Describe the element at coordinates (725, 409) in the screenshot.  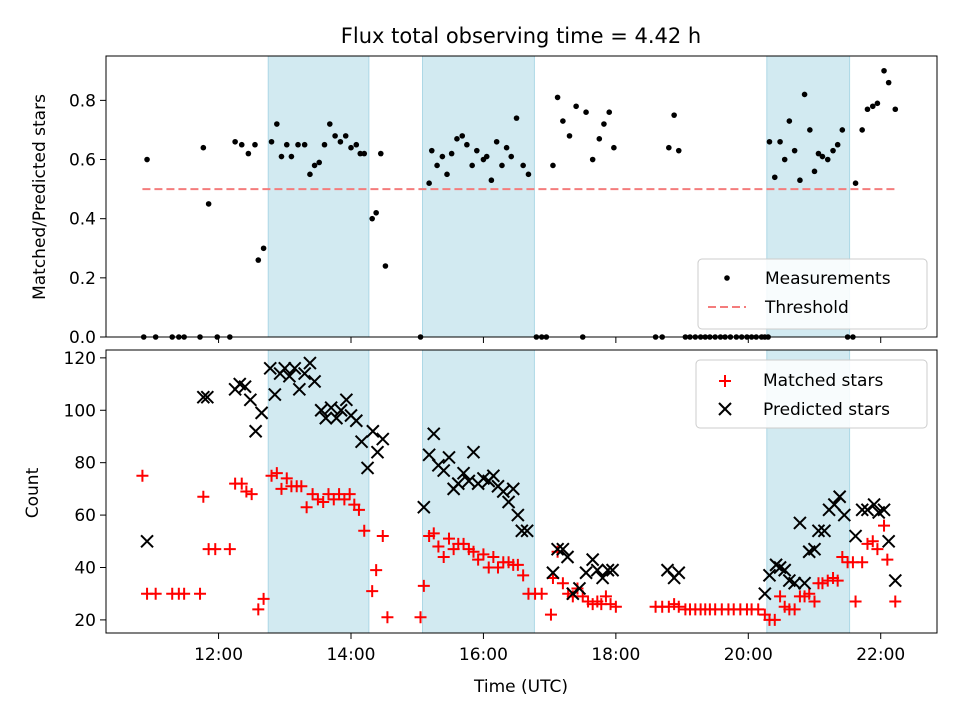
I see `legend-marker-predicted` at that location.